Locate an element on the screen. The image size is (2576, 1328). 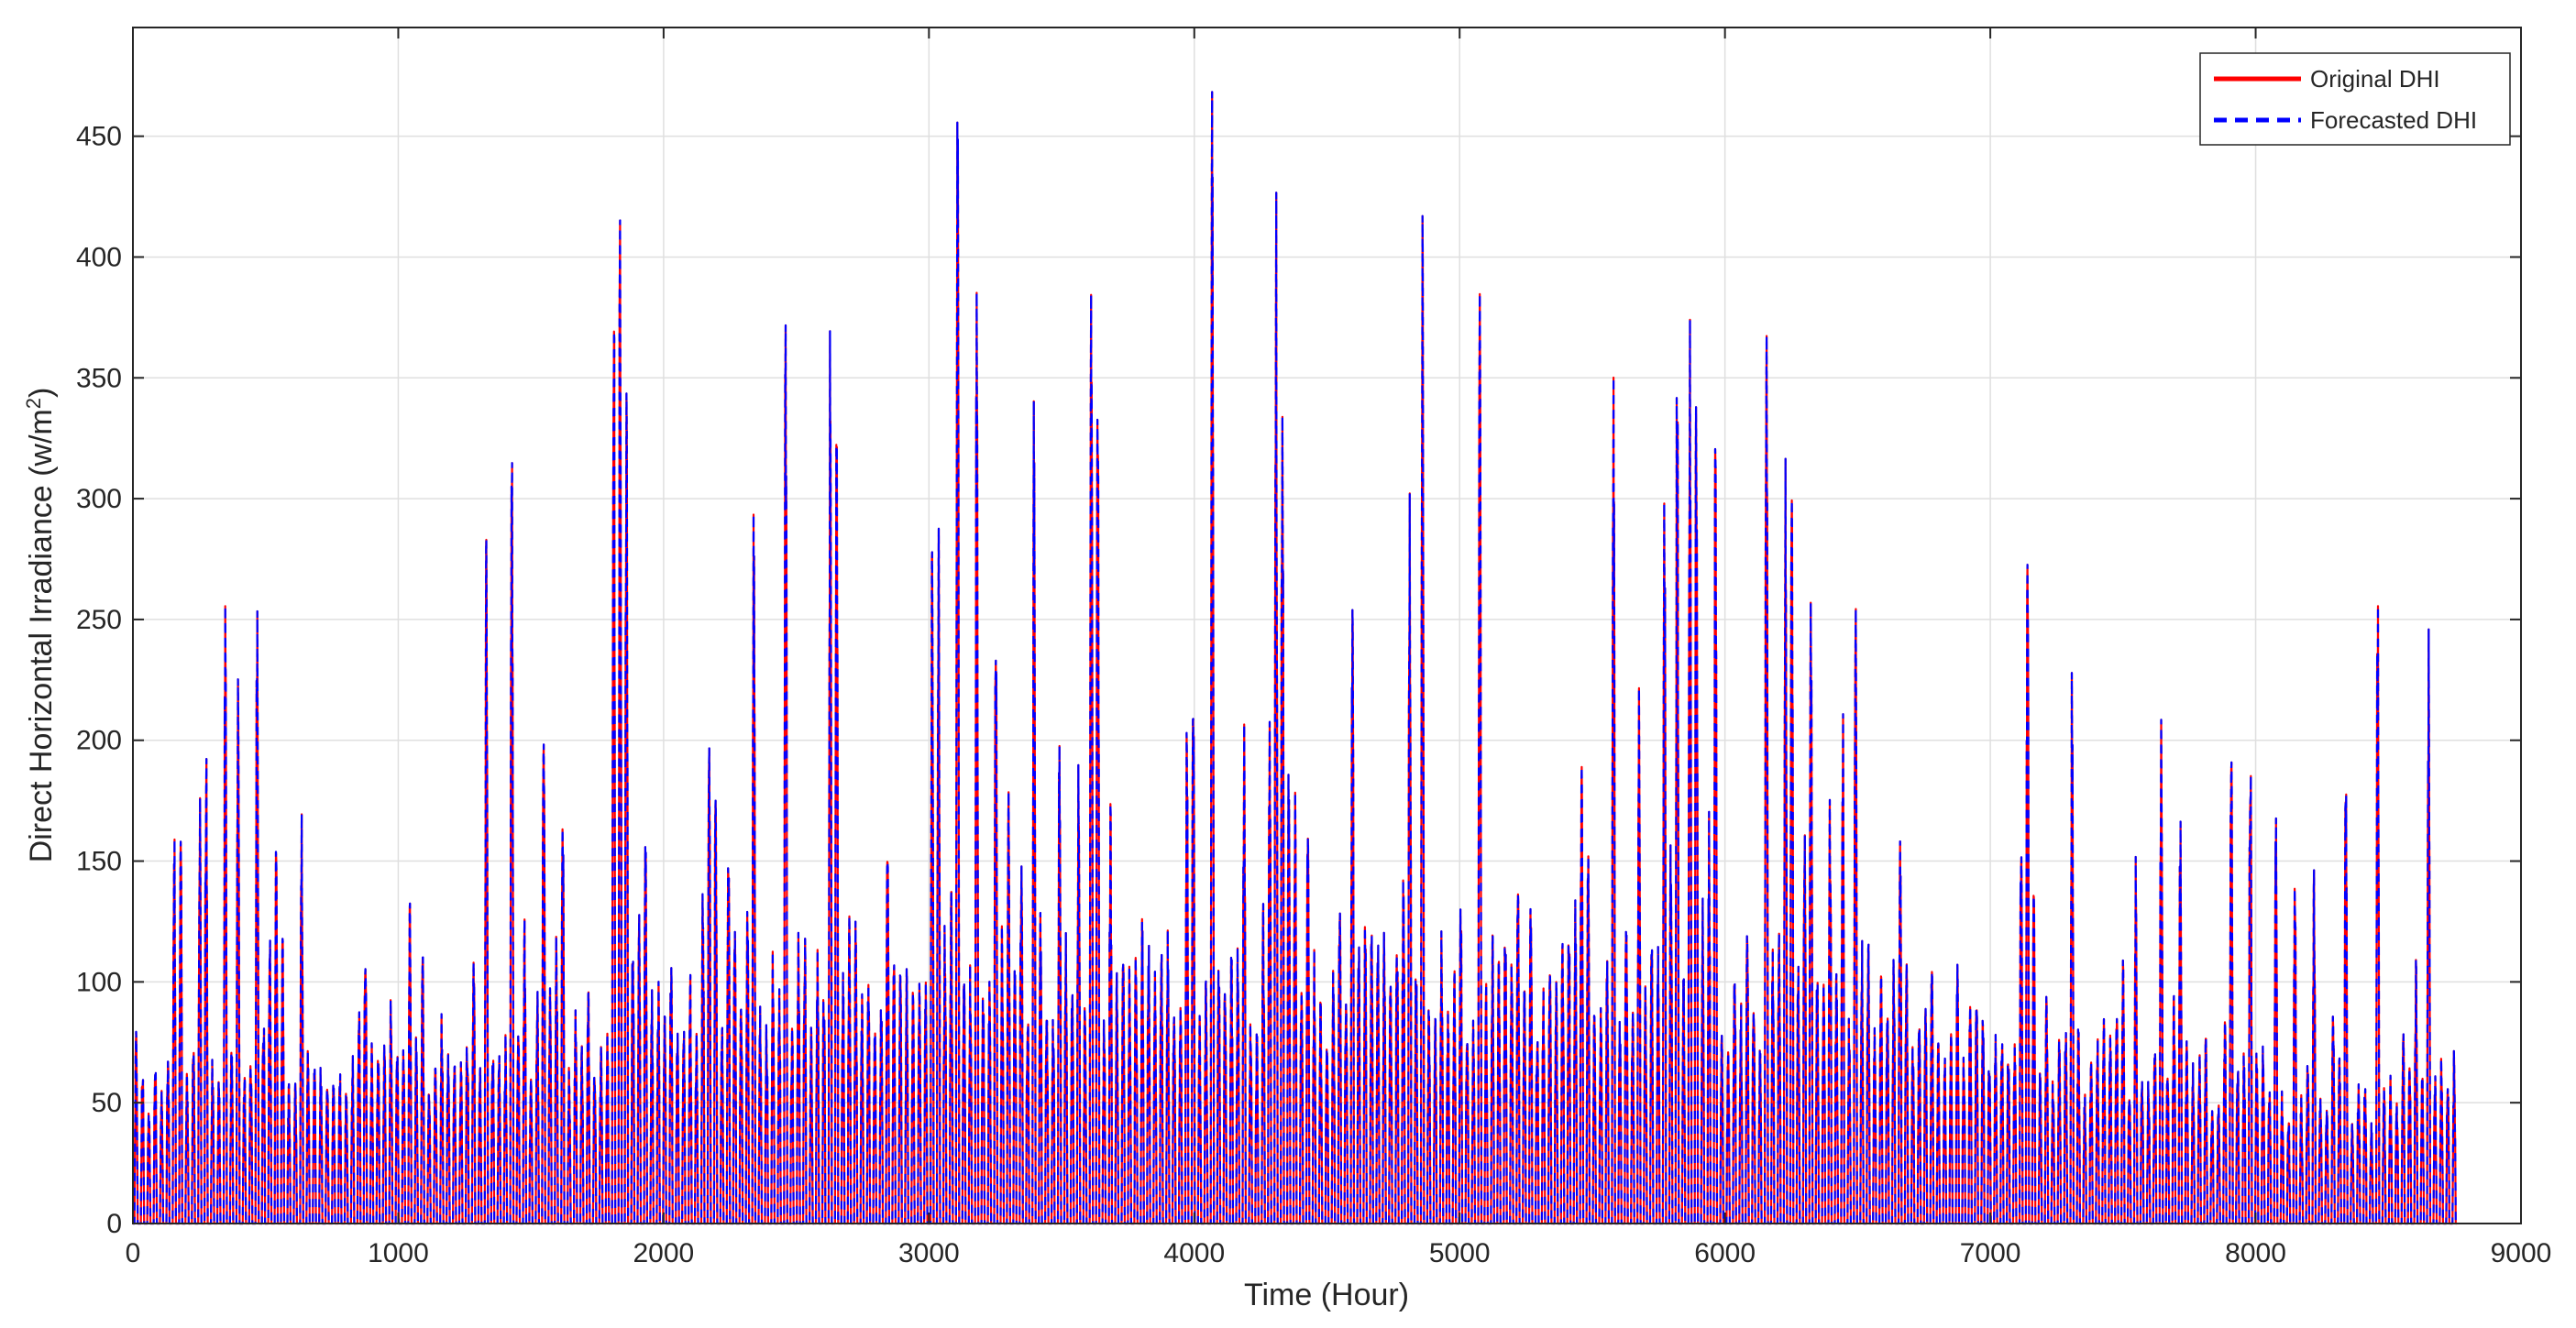
y-axis-label-main: Direct Horizontal Irradiance (w/m is located at coordinates (41, 635).